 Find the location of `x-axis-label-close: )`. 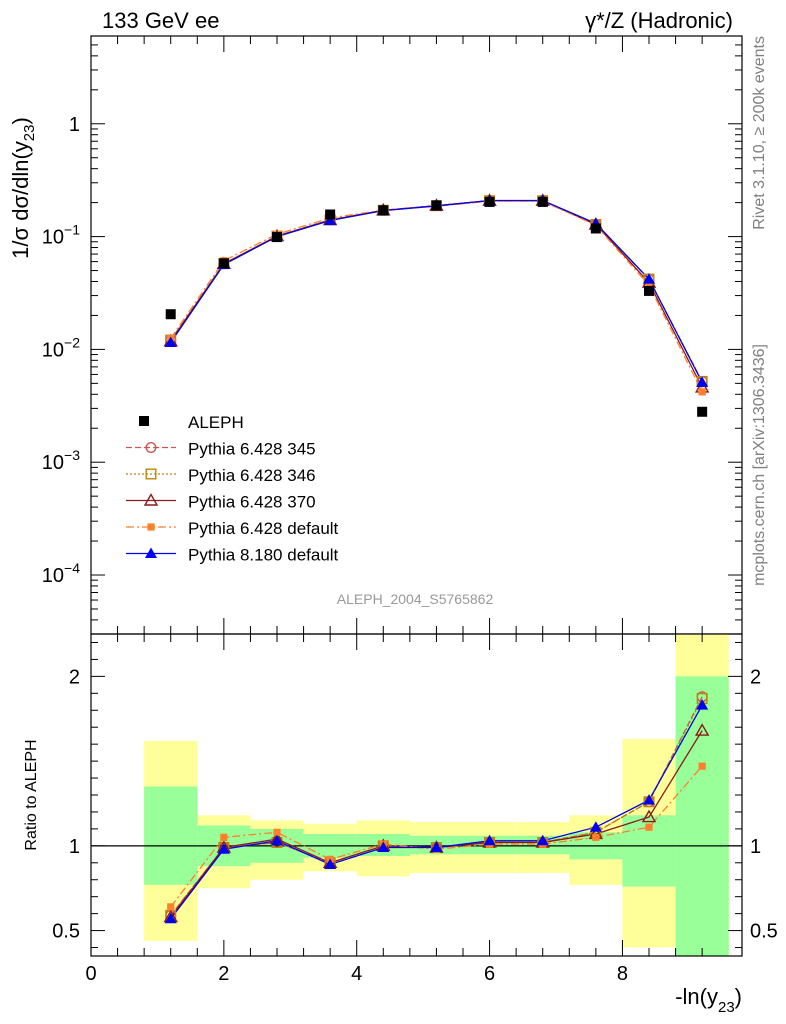

x-axis-label-close: ) is located at coordinates (738, 996).